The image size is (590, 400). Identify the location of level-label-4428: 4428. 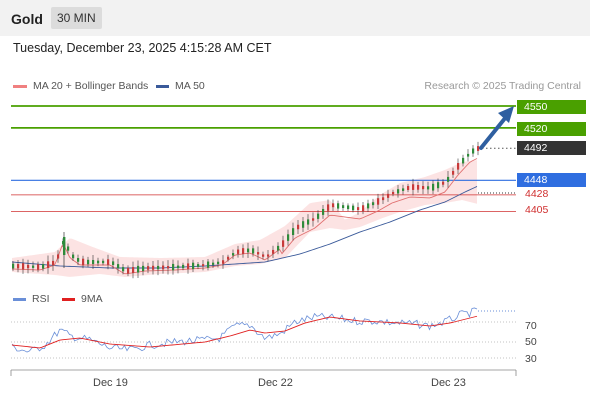
(537, 194).